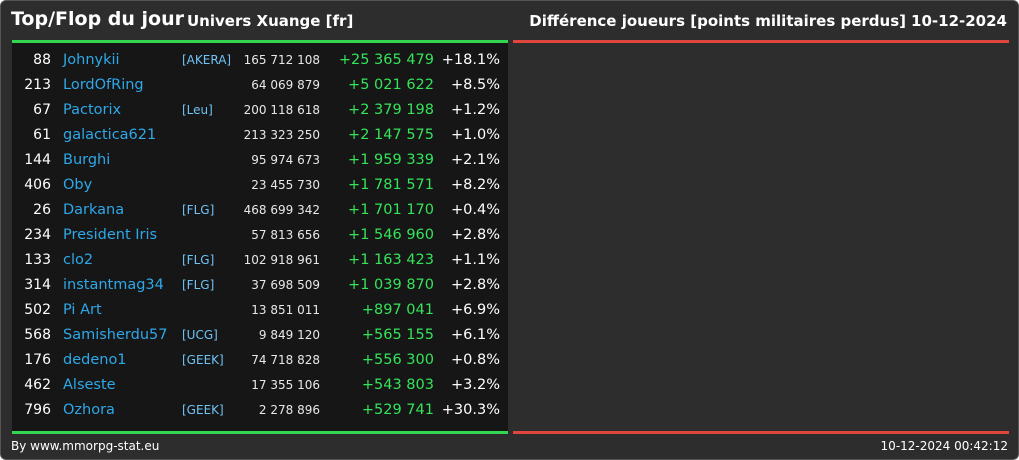  What do you see at coordinates (42, 60) in the screenshot?
I see `player-rank: 88` at bounding box center [42, 60].